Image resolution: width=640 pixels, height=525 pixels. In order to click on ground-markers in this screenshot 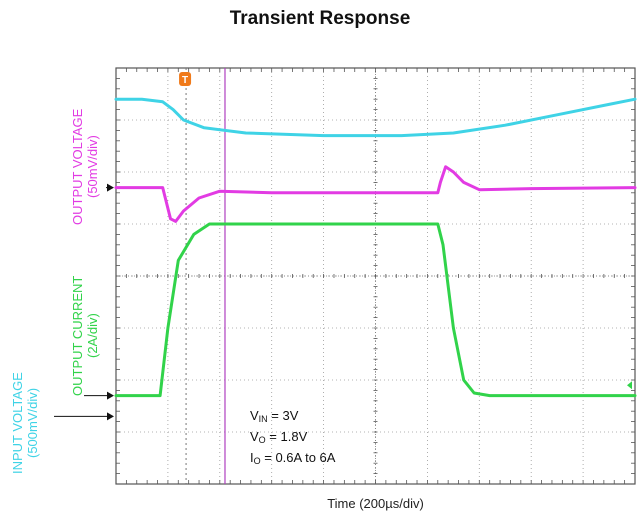, I will do `click(84, 302)`.